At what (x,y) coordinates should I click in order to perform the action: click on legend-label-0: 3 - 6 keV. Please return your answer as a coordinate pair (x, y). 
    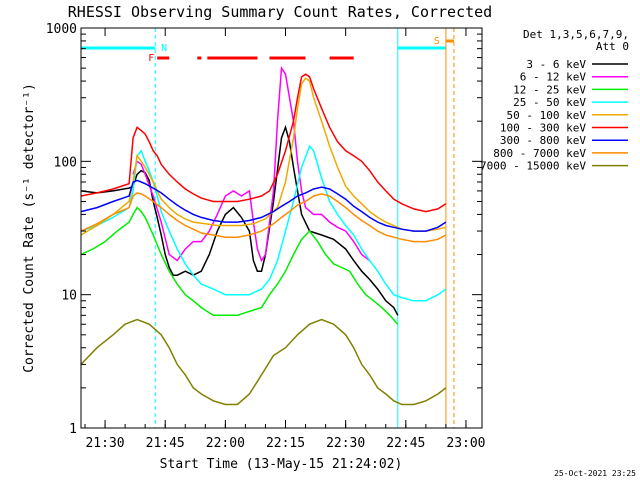
    Looking at the image, I should click on (556, 64).